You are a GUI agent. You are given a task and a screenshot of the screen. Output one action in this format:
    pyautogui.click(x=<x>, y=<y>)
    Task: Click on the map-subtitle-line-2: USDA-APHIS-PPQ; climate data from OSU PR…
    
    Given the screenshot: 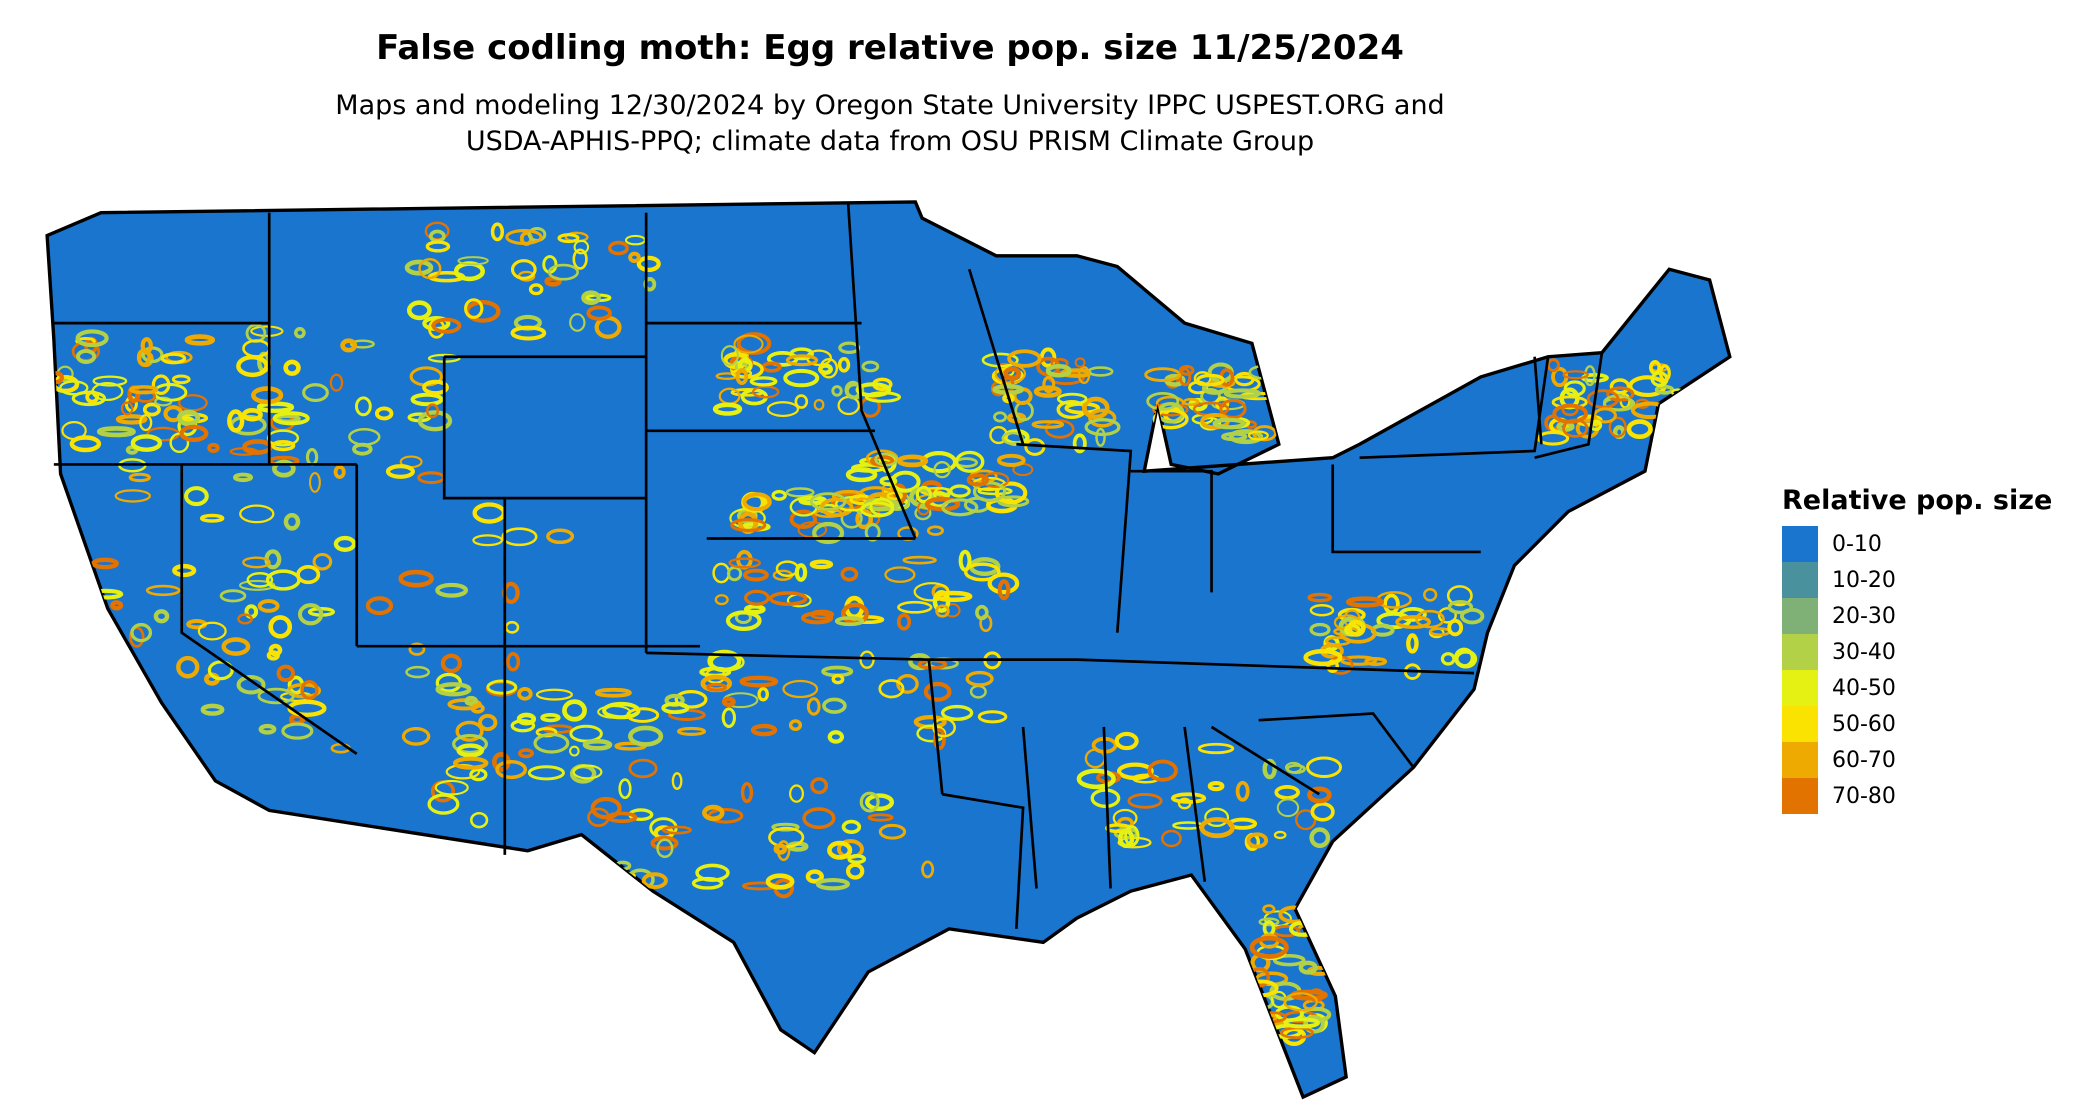 What is the action you would take?
    pyautogui.click(x=890, y=141)
    